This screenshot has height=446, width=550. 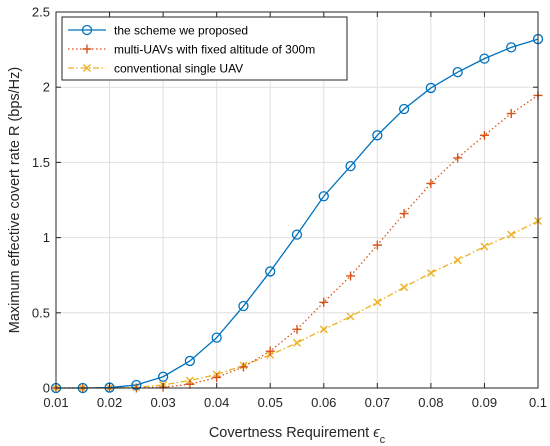 I want to click on x-tick-label: 0.03, so click(x=162, y=402).